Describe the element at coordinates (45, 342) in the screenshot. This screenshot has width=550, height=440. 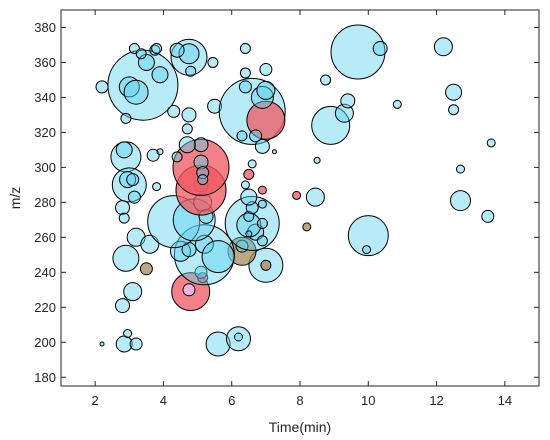
I see `y-tick-label: 200` at that location.